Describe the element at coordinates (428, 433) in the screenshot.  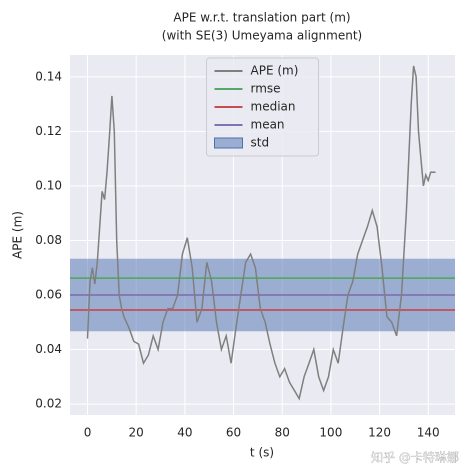
I see `x-tick-label: 140` at that location.